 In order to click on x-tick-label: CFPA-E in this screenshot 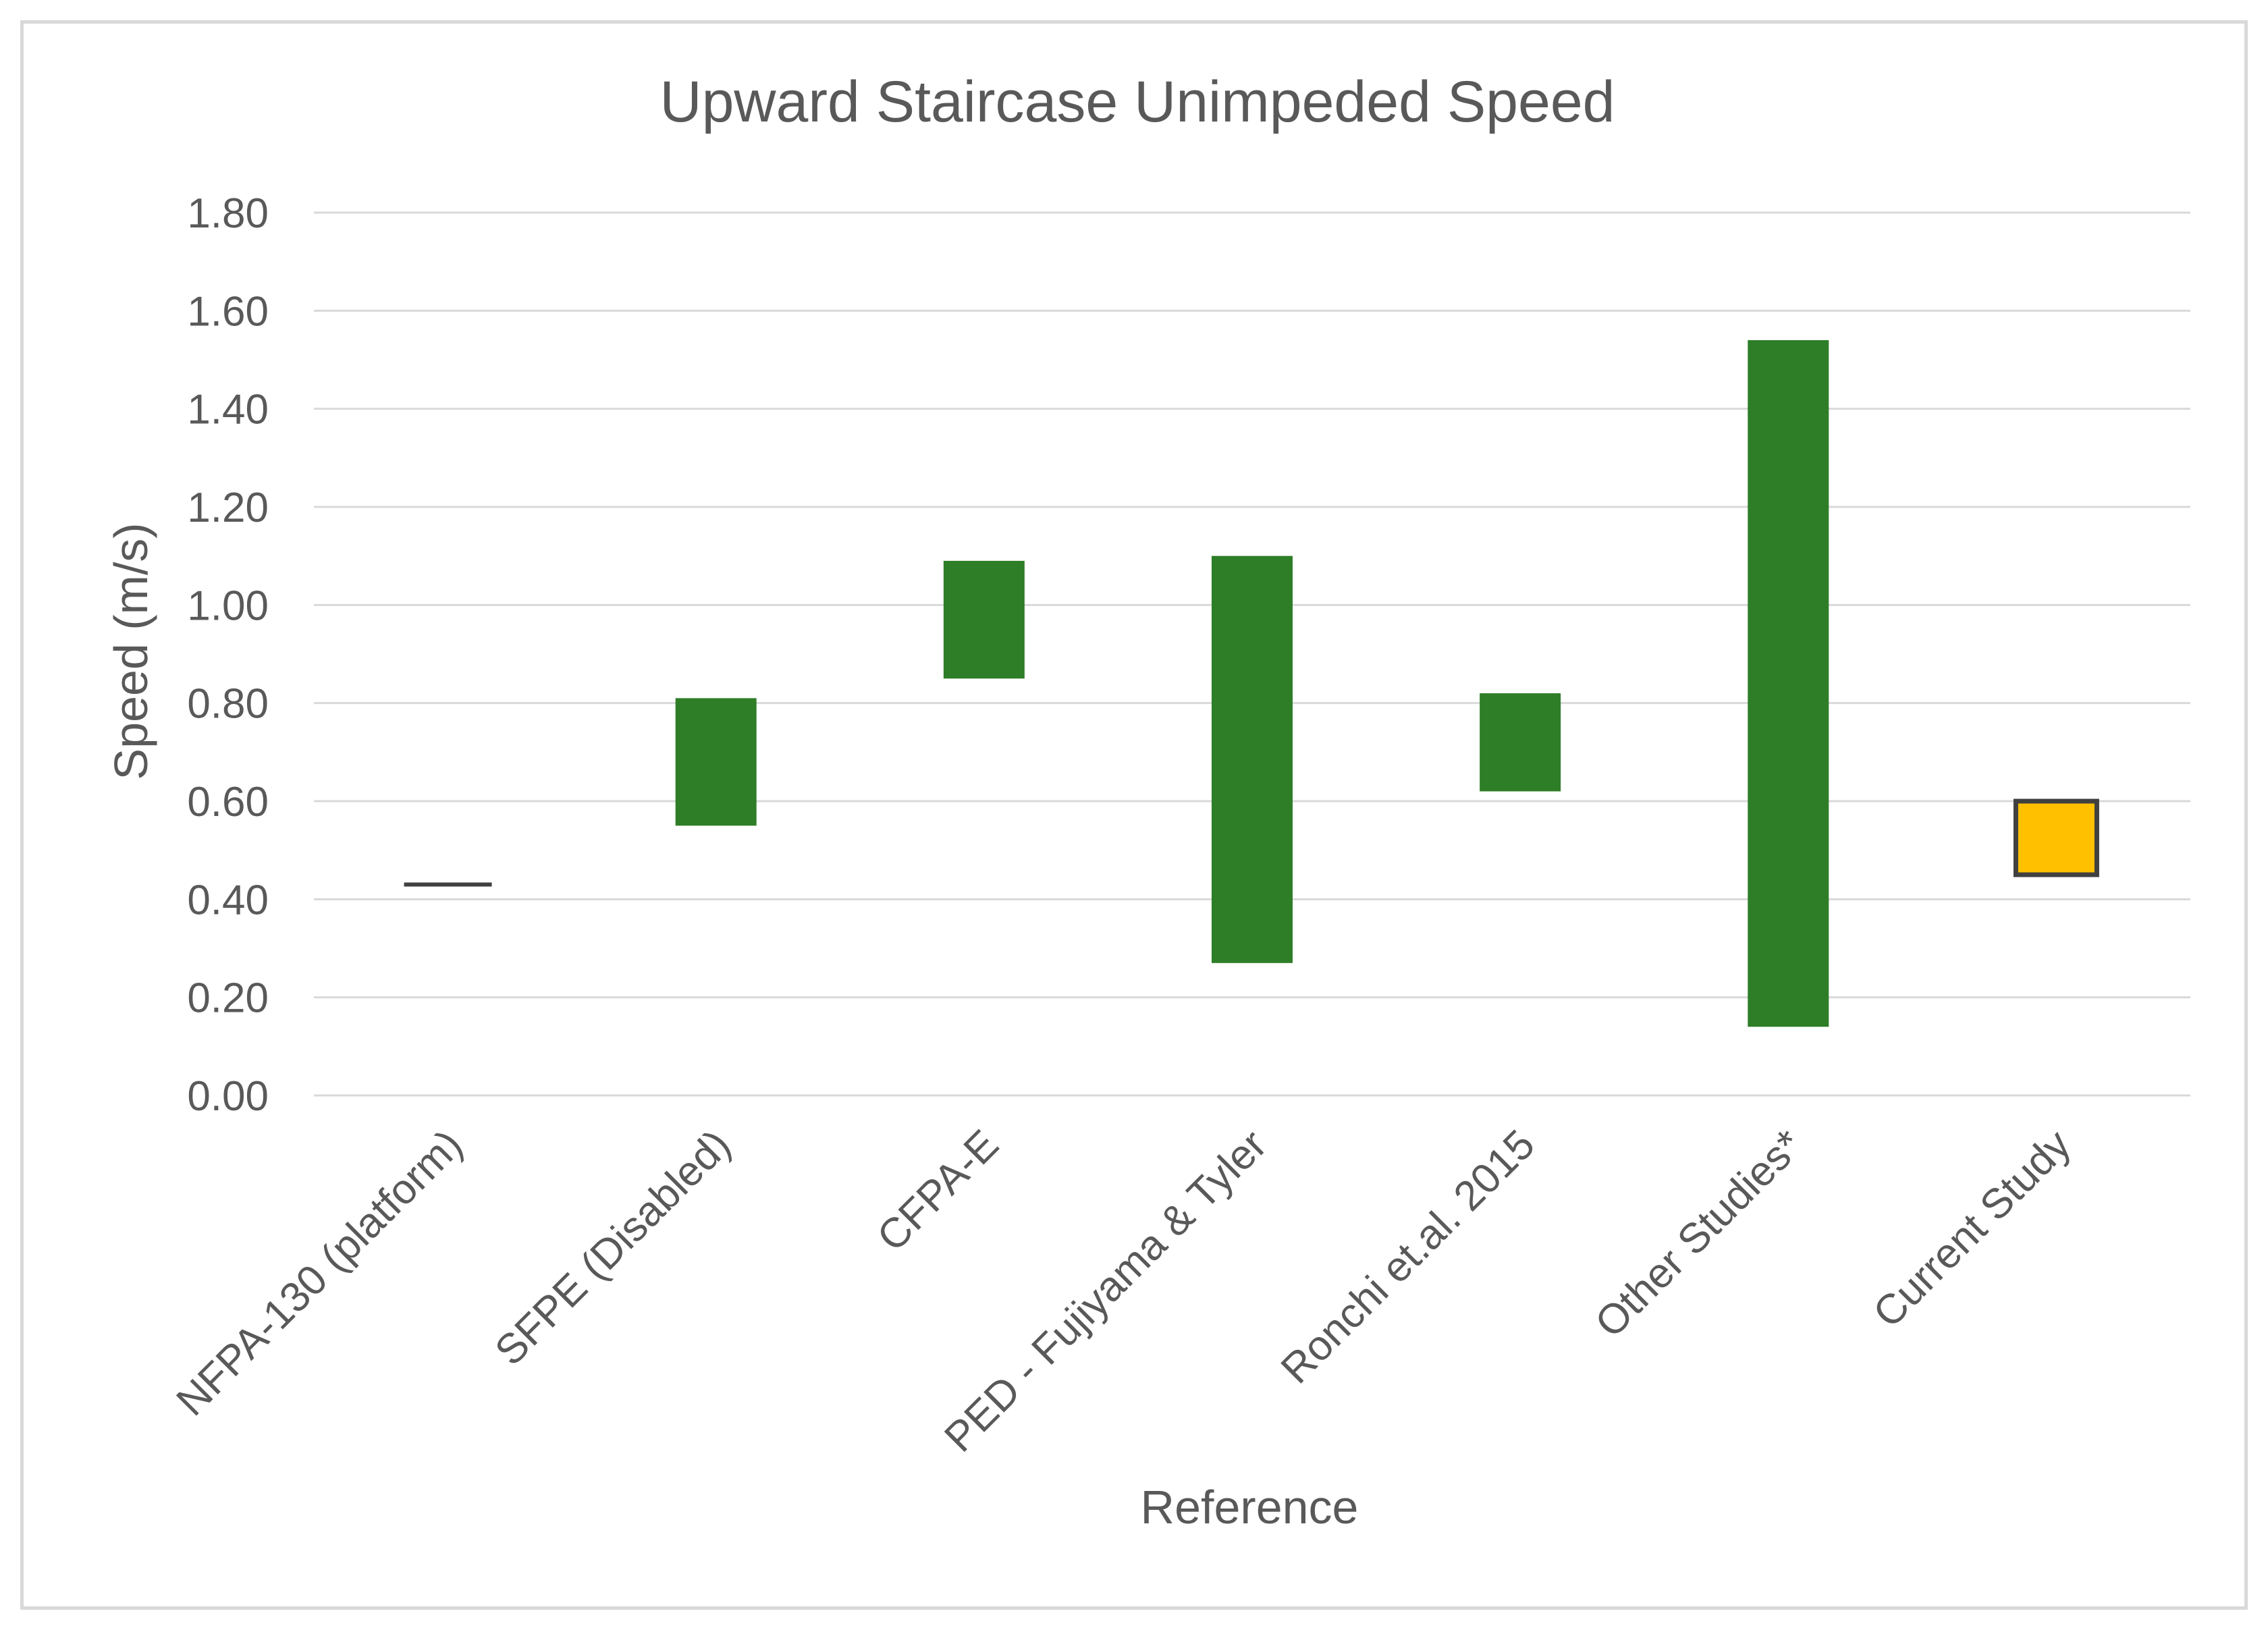, I will do `click(938, 1191)`.